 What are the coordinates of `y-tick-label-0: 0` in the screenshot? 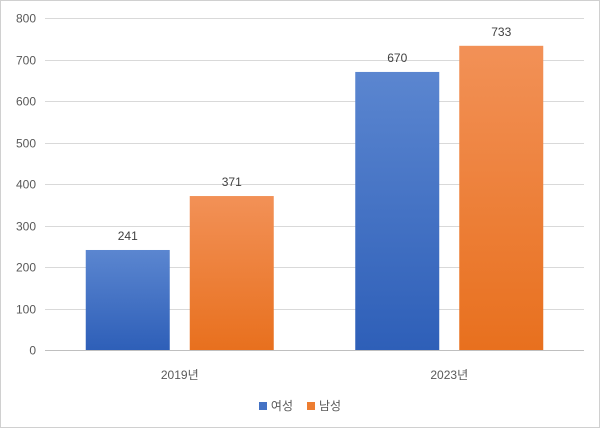 It's located at (32, 351).